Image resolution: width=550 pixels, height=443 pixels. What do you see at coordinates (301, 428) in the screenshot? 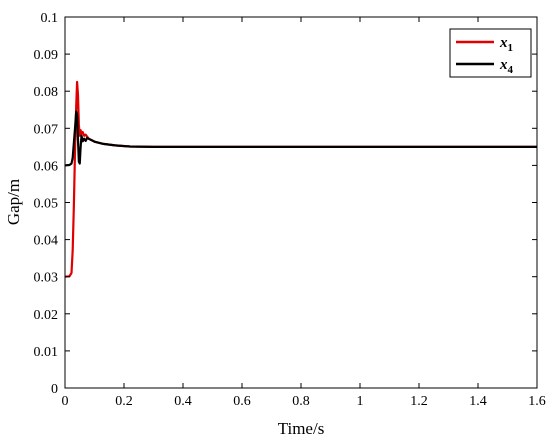
I see `x-axis-title: Time/s` at bounding box center [301, 428].